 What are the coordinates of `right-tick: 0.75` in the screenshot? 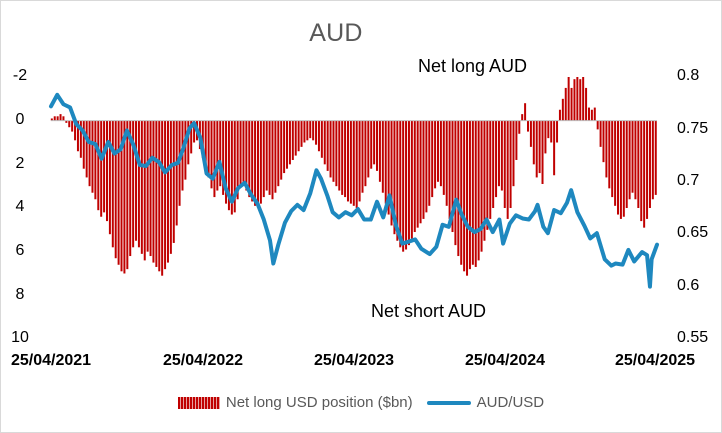 It's located at (693, 128).